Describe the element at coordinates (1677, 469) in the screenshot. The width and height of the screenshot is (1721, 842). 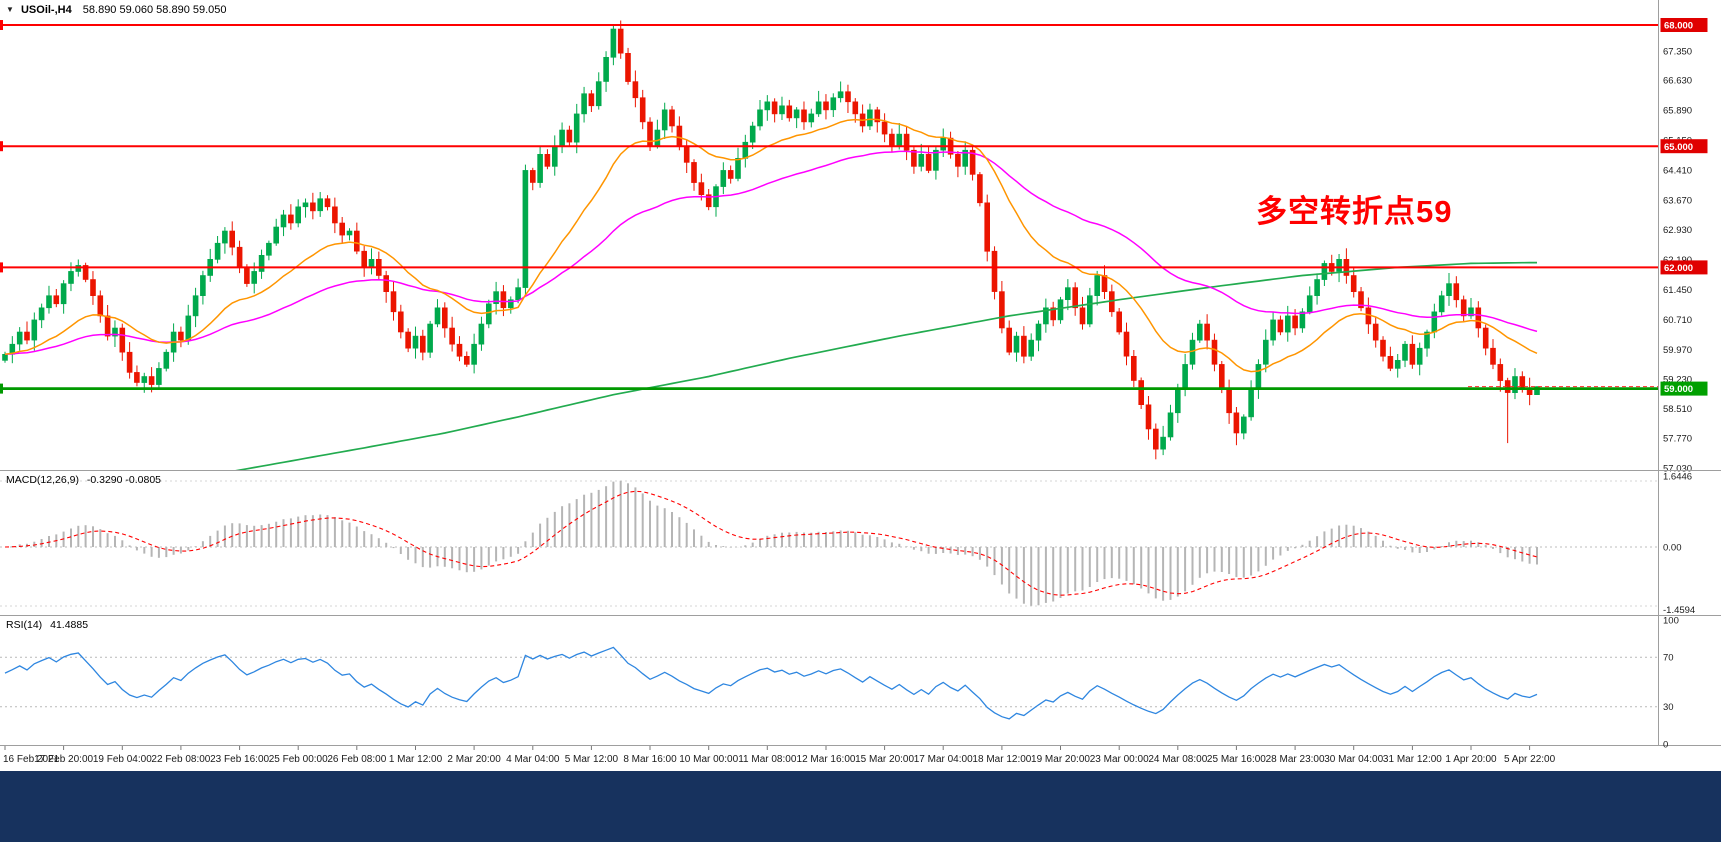
I see `price-axis-label: 57.030` at that location.